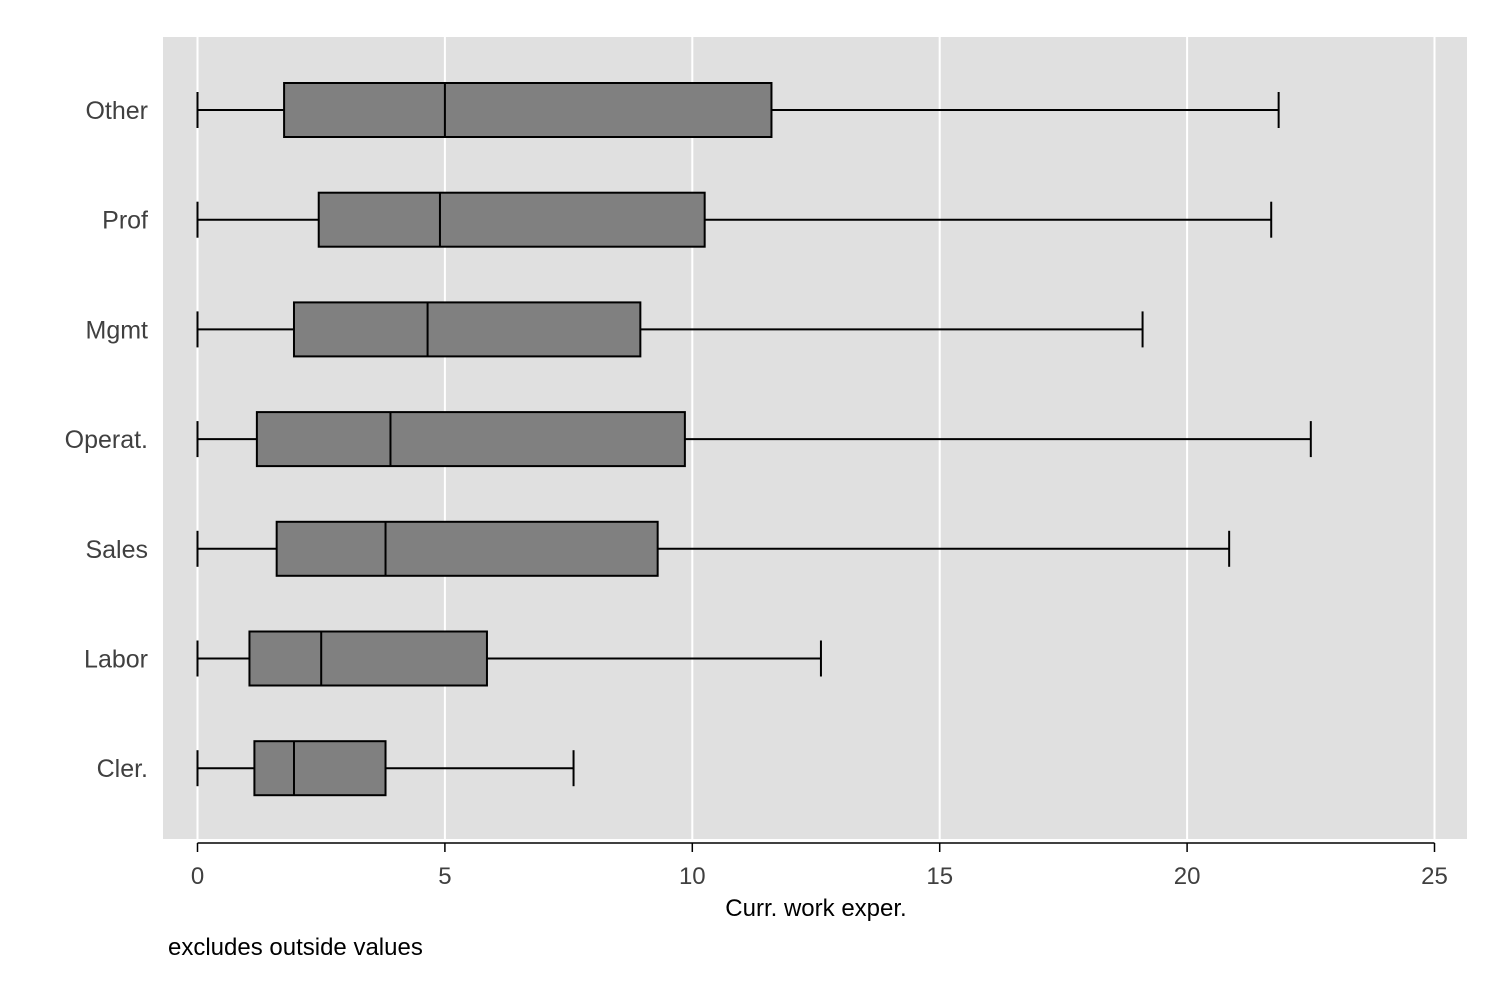 The width and height of the screenshot is (1506, 1004). I want to click on x-axis-title: Curr. work exper., so click(815, 908).